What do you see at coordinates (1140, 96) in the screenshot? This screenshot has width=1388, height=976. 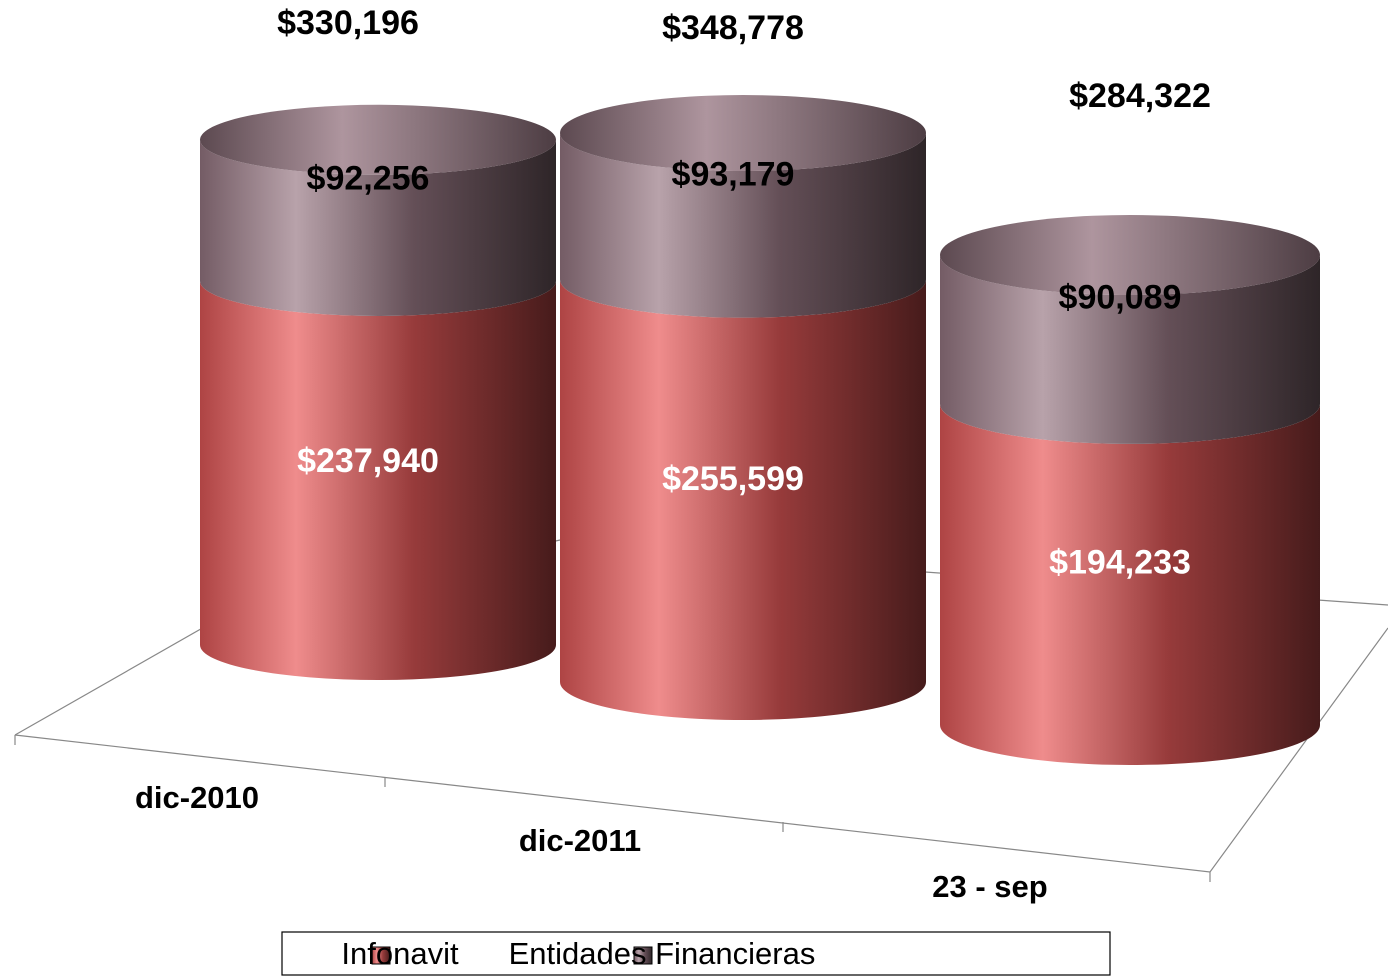 I see `total-label: $284,322` at bounding box center [1140, 96].